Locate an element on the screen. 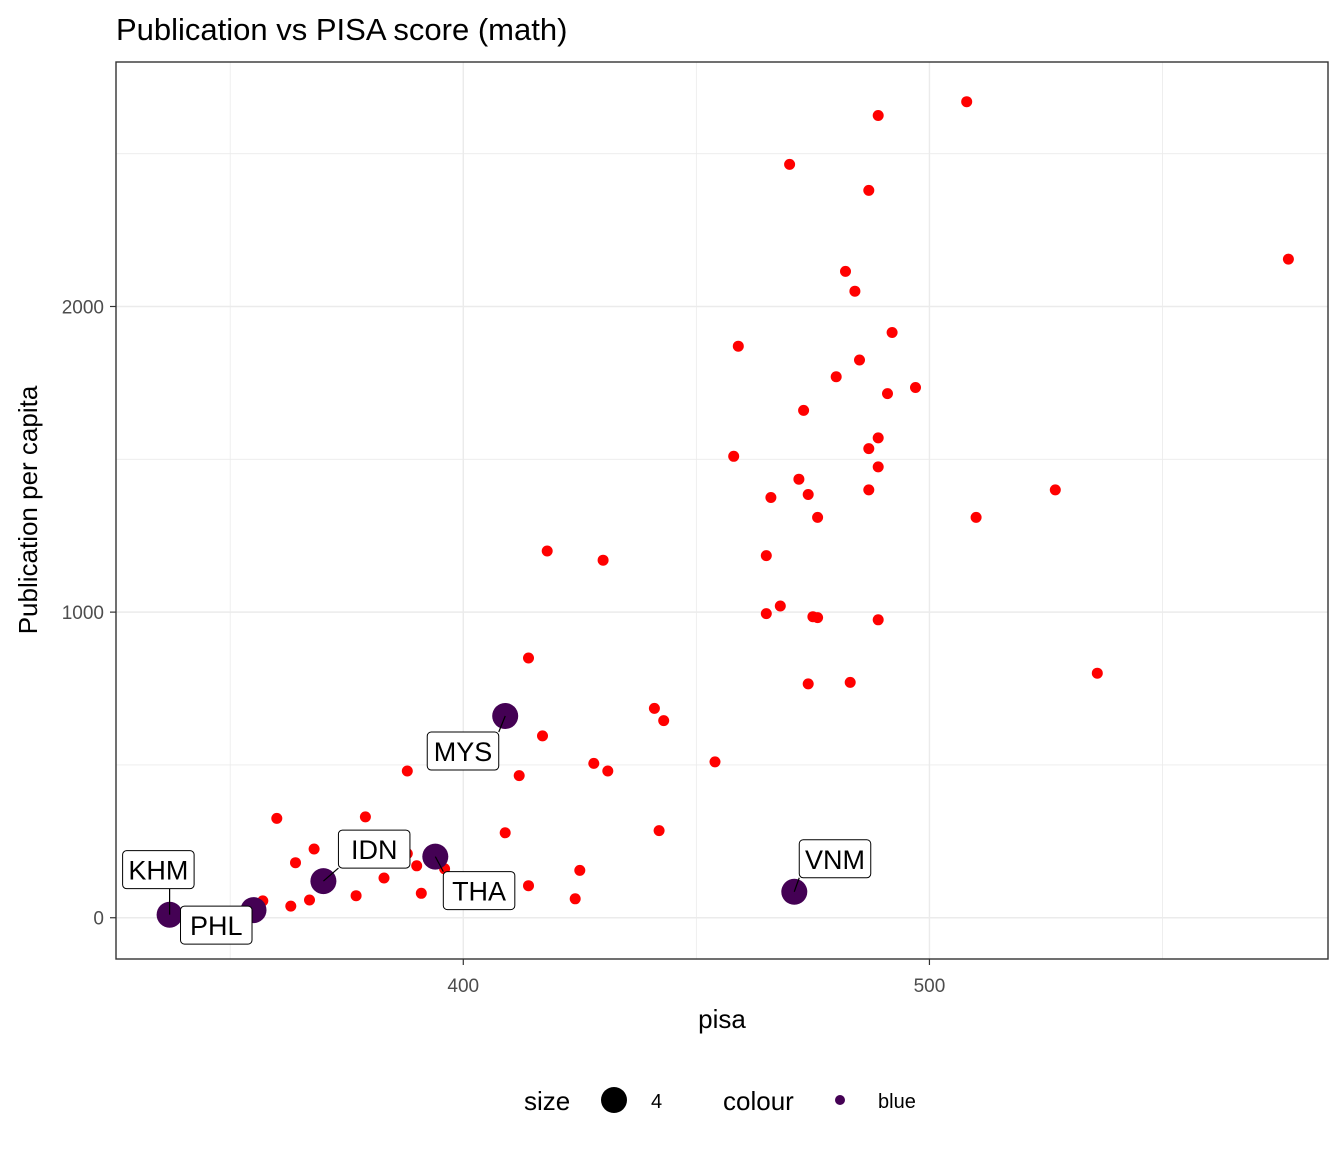  highlight-point-tha is located at coordinates (435, 856).